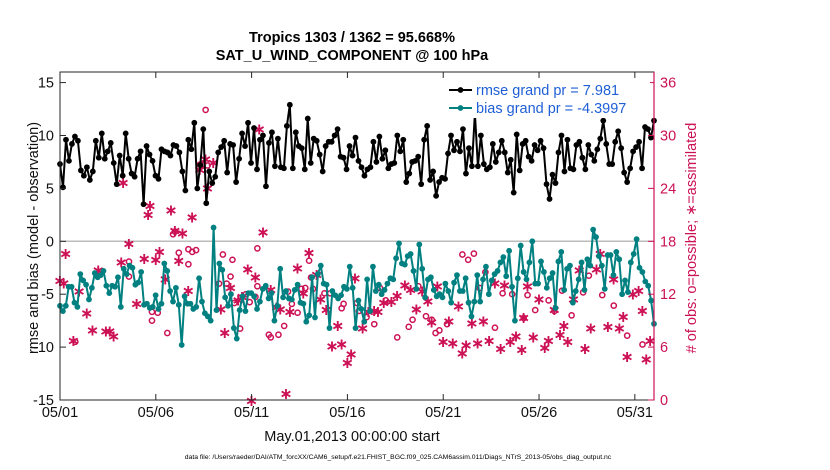 This screenshot has height=470, width=830. What do you see at coordinates (460, 108) in the screenshot?
I see `bias-legend-marker` at bounding box center [460, 108].